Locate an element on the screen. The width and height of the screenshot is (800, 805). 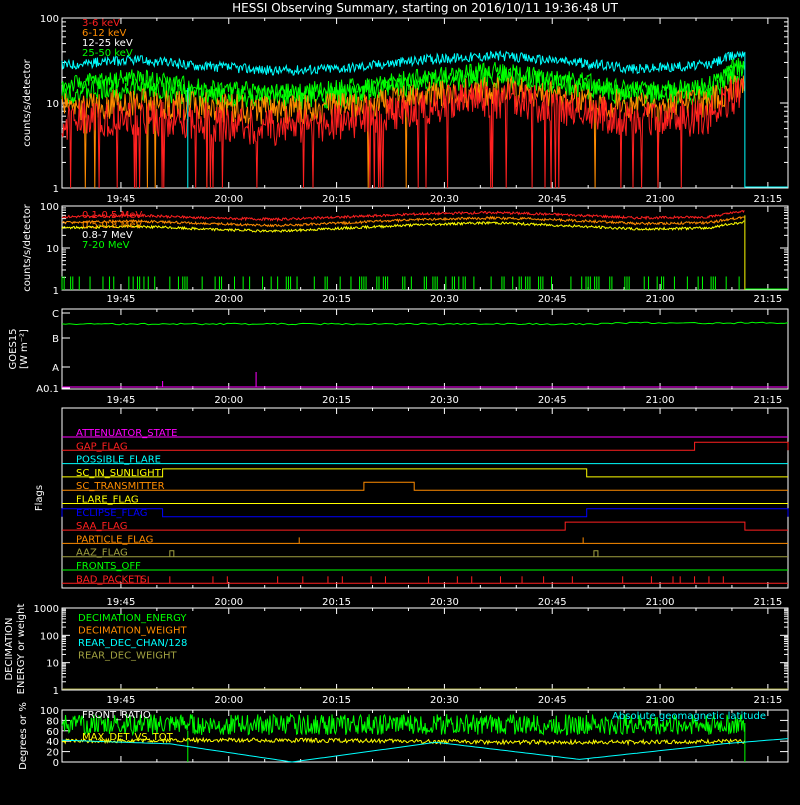
decim-ytick-label: 100 is located at coordinates (49, 636).